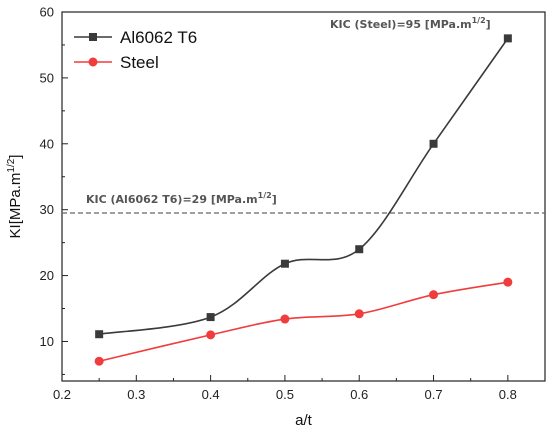 The height and width of the screenshot is (431, 550). Describe the element at coordinates (93, 62) in the screenshot. I see `legend-swatch-steel-marker` at that location.